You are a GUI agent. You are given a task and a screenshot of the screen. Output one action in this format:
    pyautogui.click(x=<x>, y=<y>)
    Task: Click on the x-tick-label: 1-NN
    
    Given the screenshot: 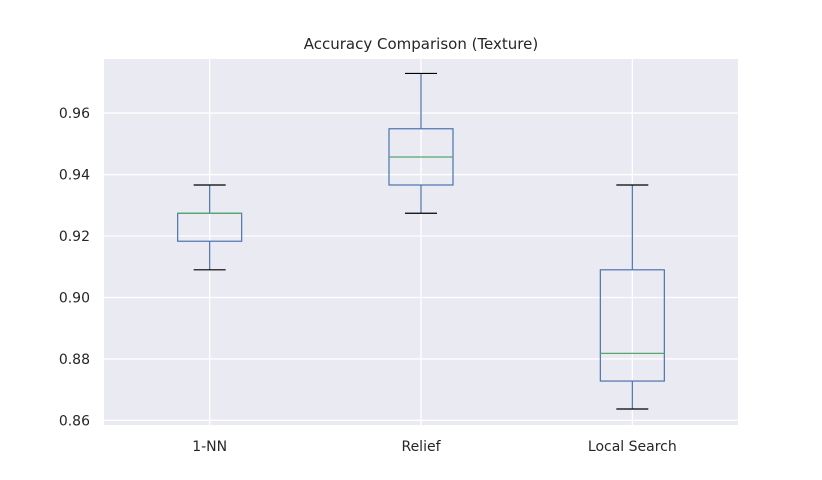 What is the action you would take?
    pyautogui.click(x=209, y=447)
    